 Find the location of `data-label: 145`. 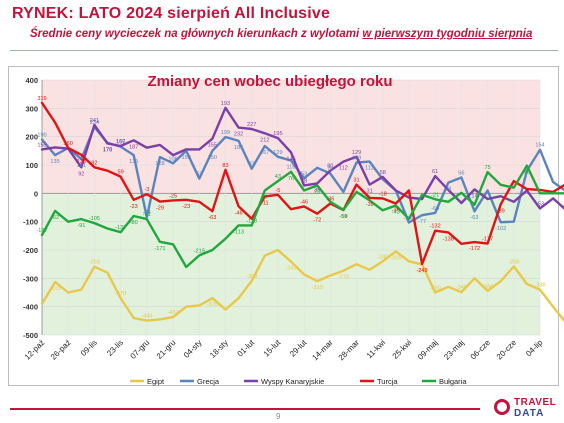

data-label: 145 is located at coordinates (290, 159).